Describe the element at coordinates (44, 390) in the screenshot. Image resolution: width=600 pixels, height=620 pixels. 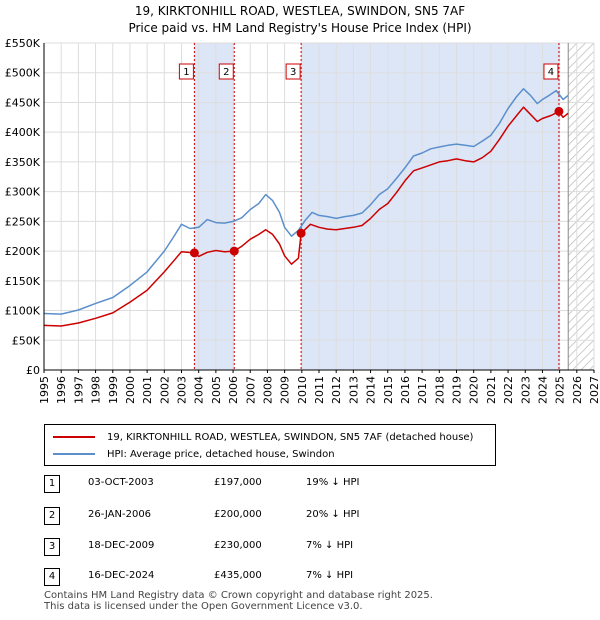
I see `x-tick-label: 1995` at that location.